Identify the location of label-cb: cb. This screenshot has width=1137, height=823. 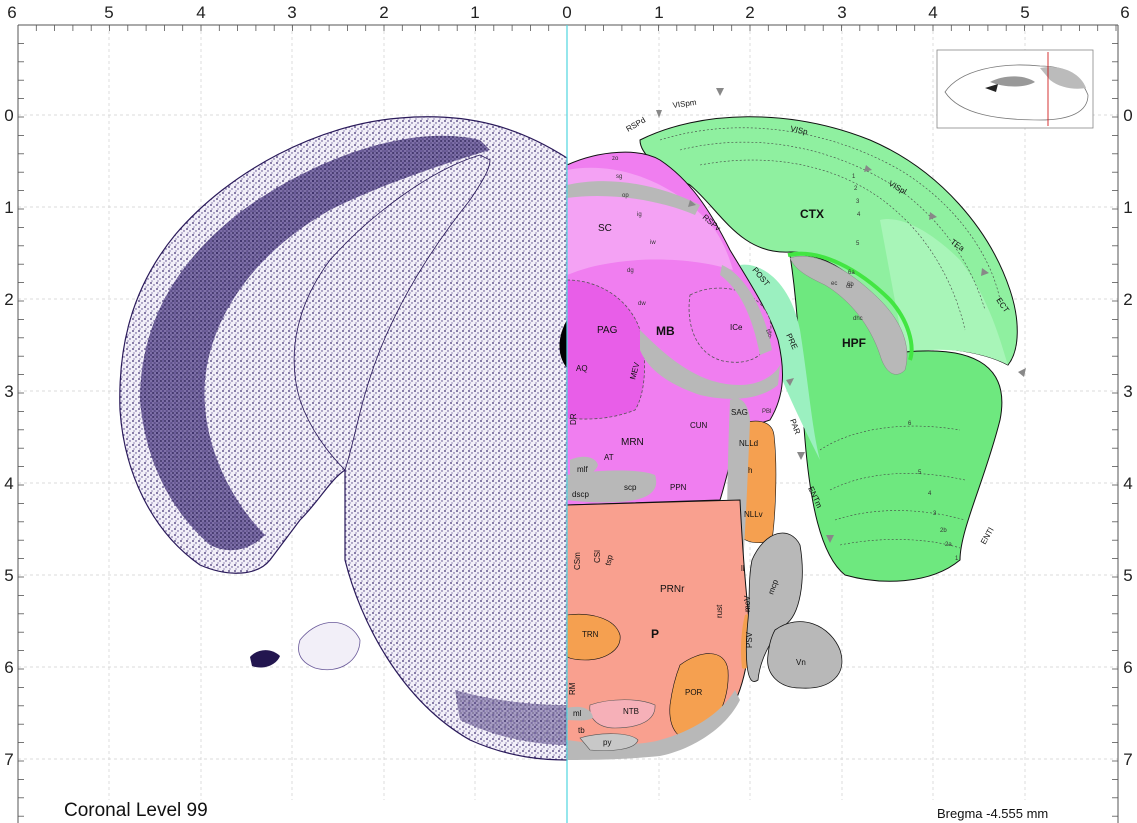
(849, 287).